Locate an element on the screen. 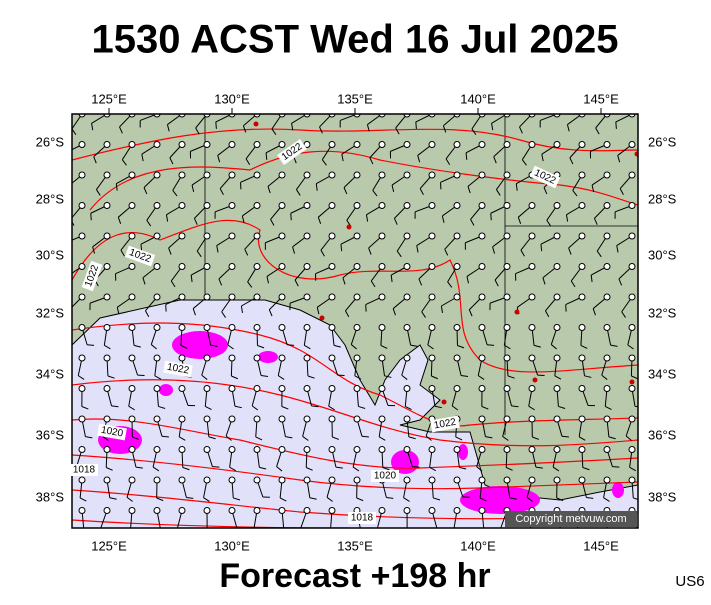  lat-label-left: 26°S is located at coordinates (50, 141).